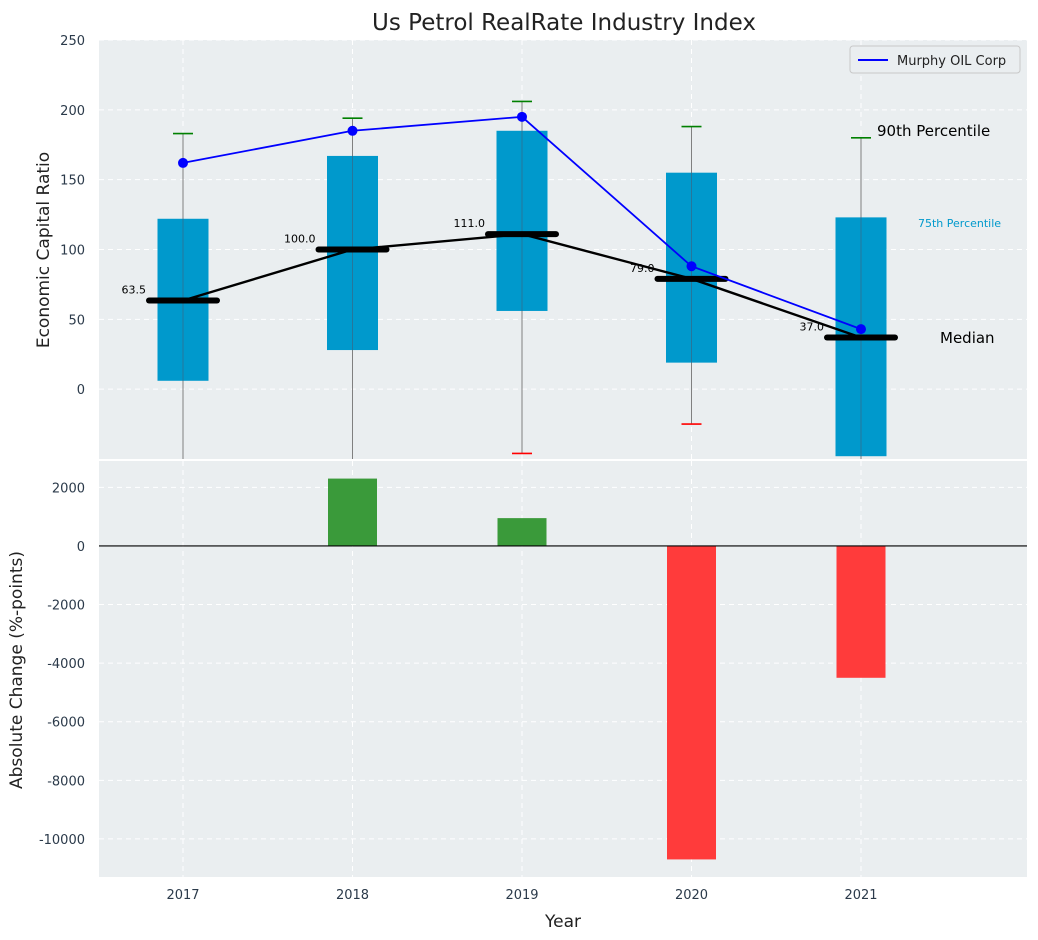 The image size is (1038, 940). Describe the element at coordinates (562, 922) in the screenshot. I see `x-axis-label: Year` at that location.